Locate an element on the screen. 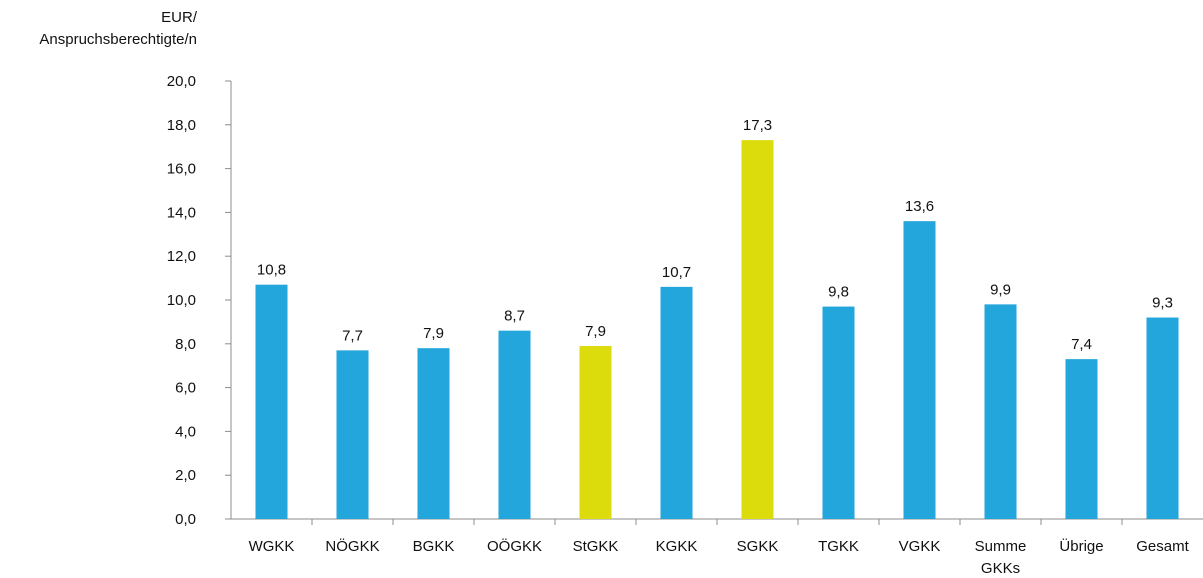 This screenshot has height=578, width=1203. y-tick-label: 4,0 is located at coordinates (185, 431).